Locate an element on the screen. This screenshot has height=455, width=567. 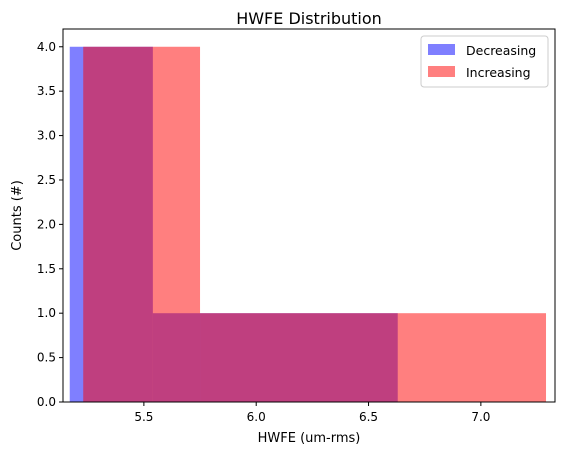
legend-swatch-increasing is located at coordinates (441, 71).